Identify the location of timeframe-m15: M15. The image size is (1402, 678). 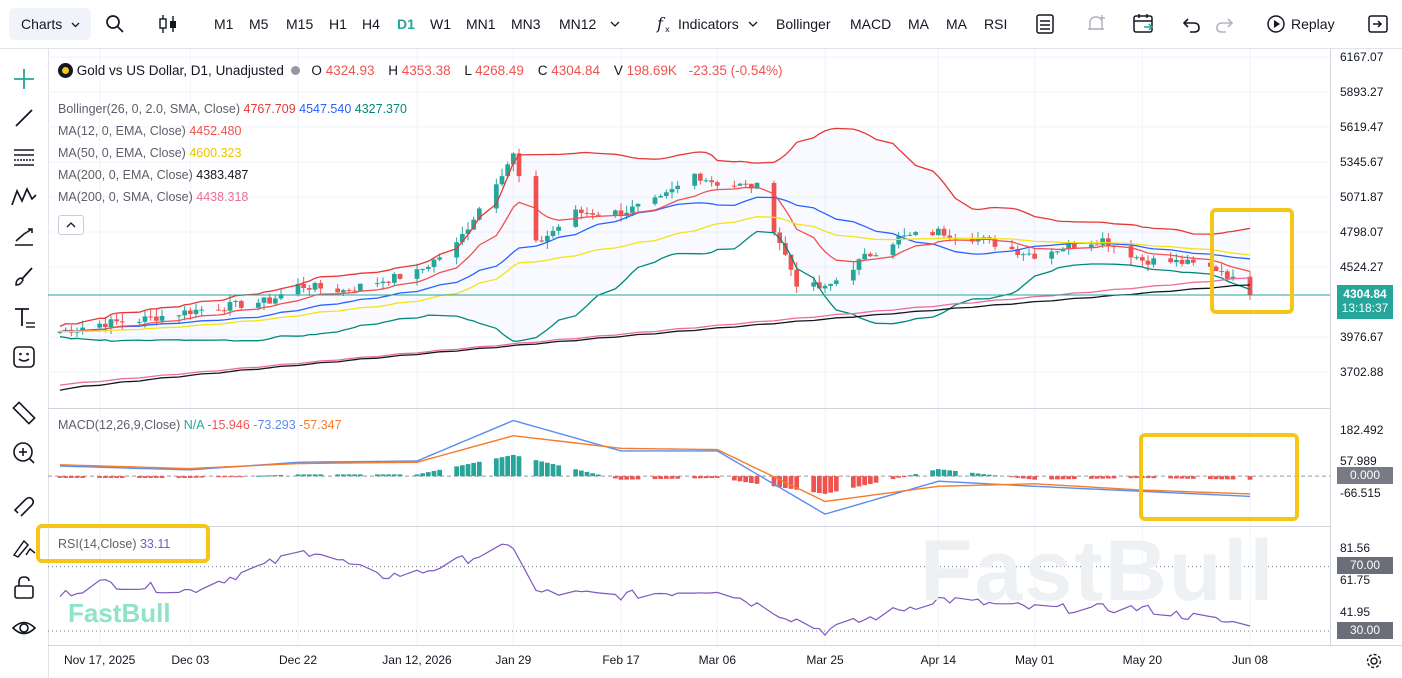
(300, 24).